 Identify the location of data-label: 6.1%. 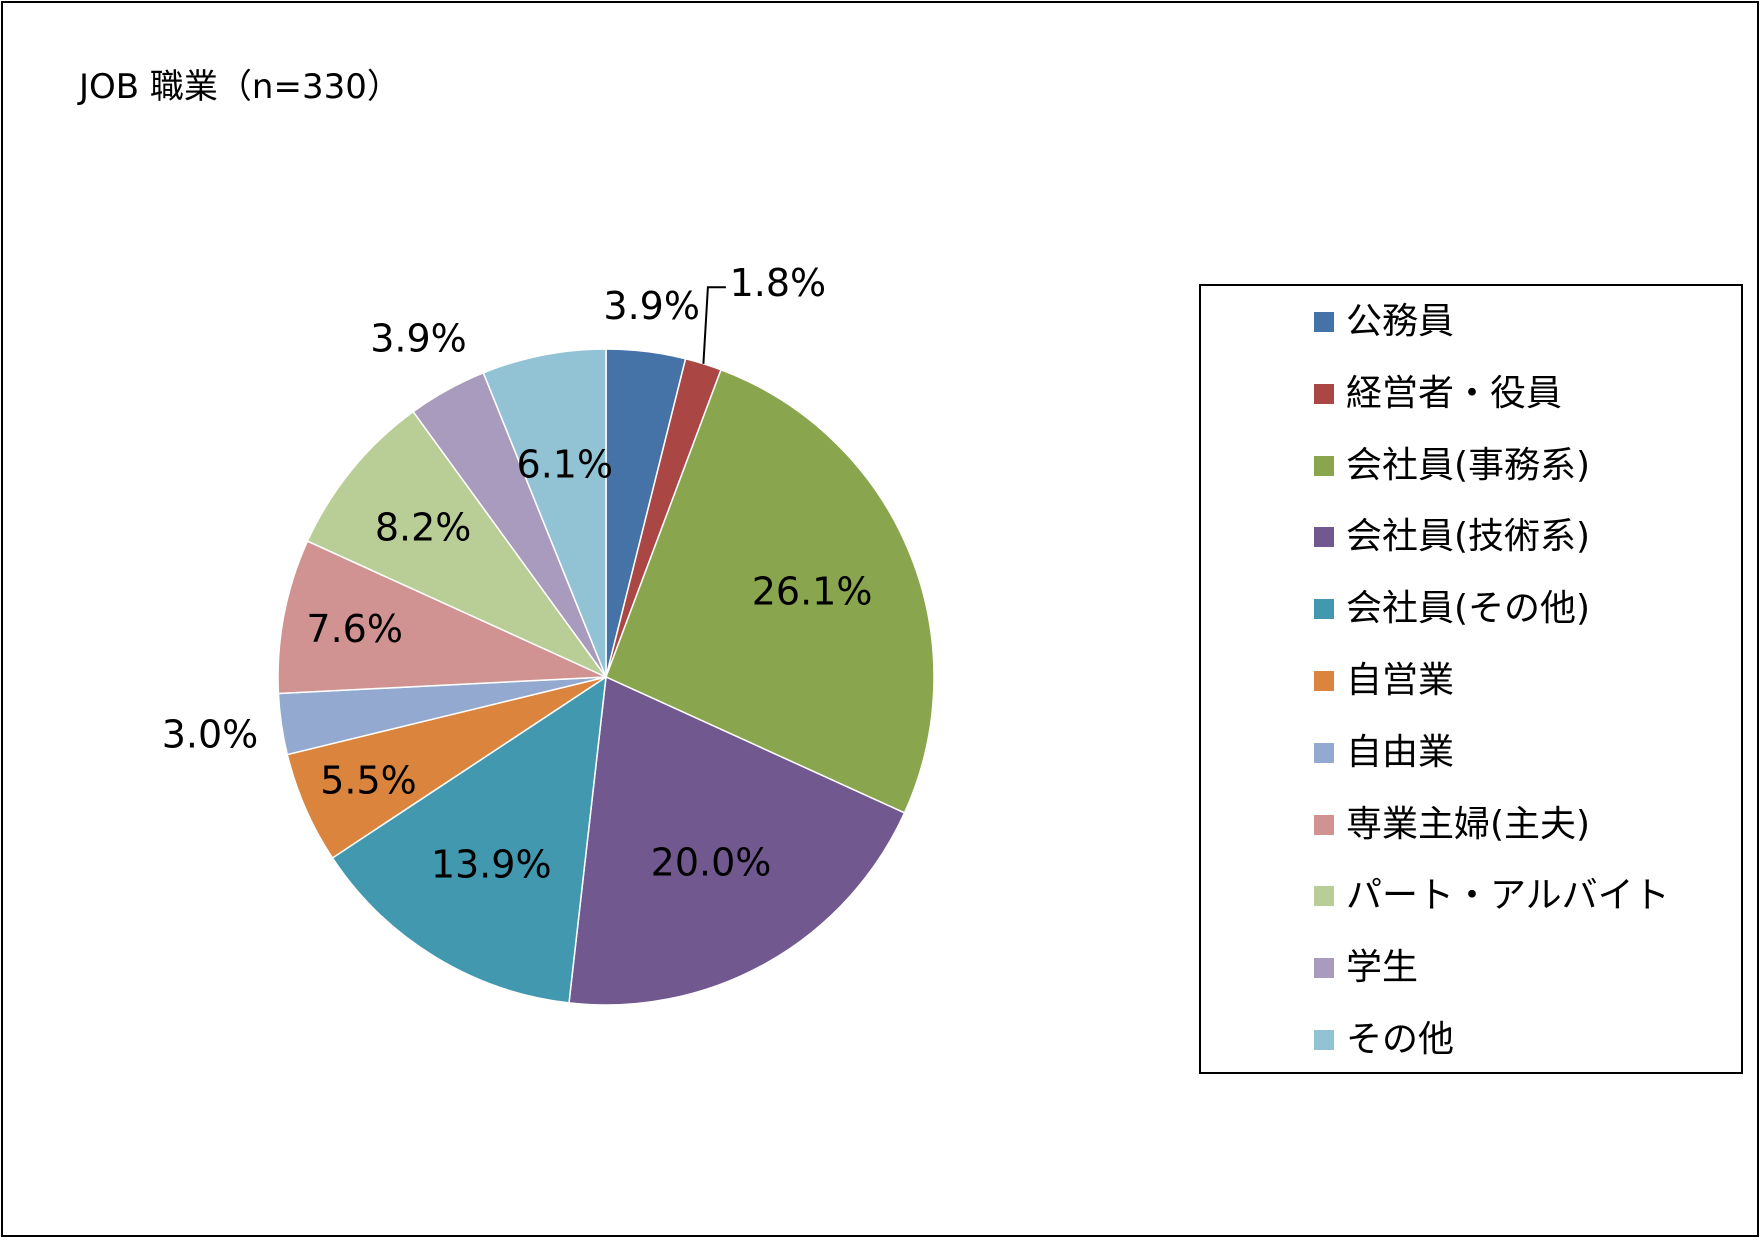
(565, 465).